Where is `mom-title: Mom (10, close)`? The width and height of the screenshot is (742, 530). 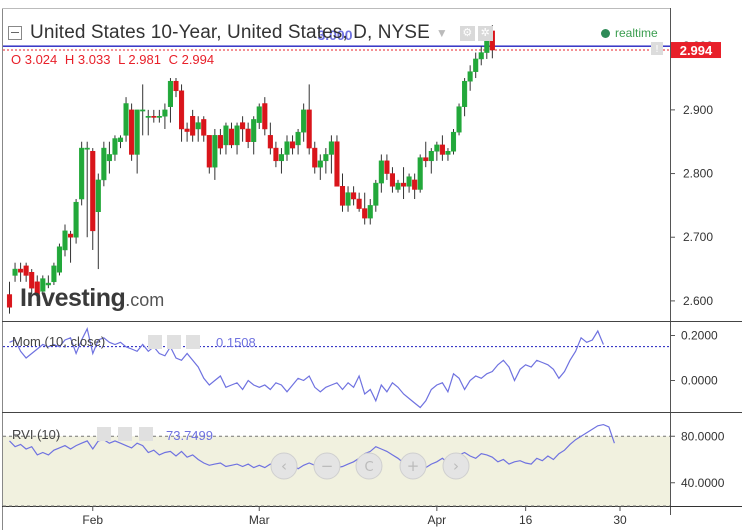 mom-title: Mom (10, close) is located at coordinates (58, 341).